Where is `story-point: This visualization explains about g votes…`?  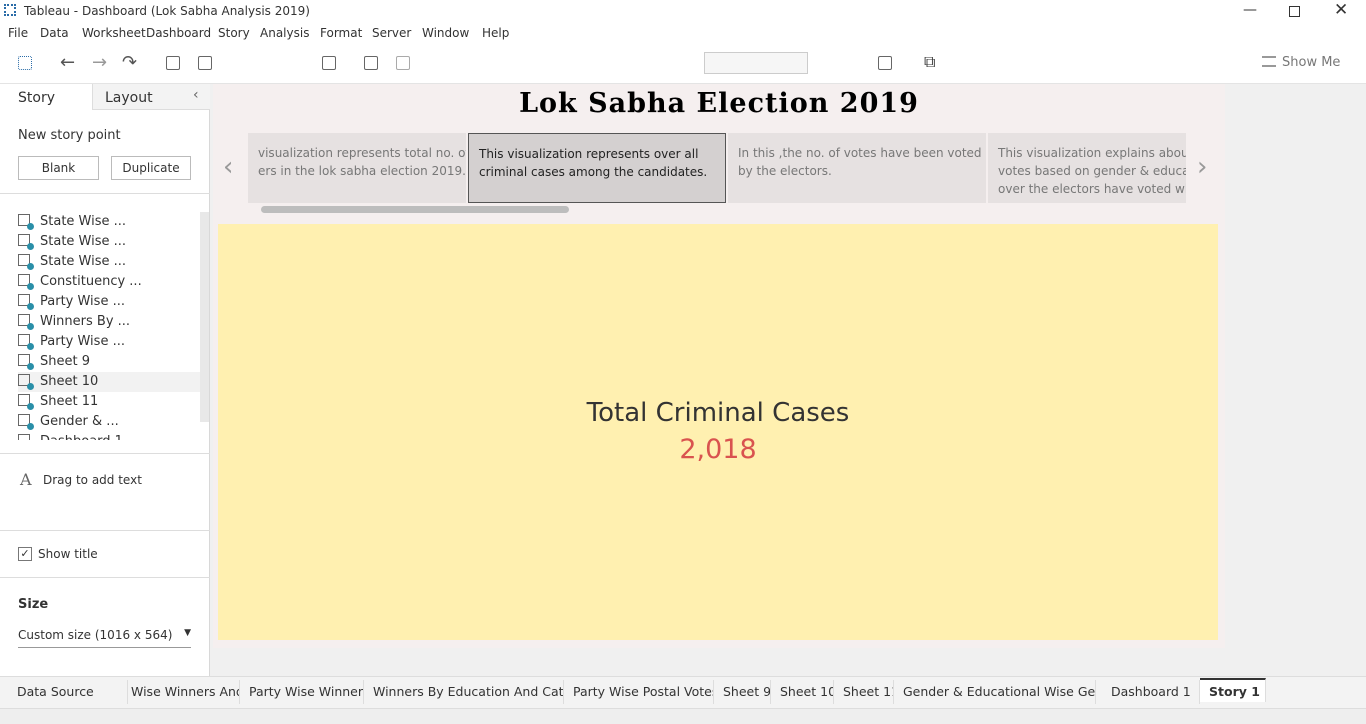
story-point: This visualization explains about g votes… is located at coordinates (1087, 168).